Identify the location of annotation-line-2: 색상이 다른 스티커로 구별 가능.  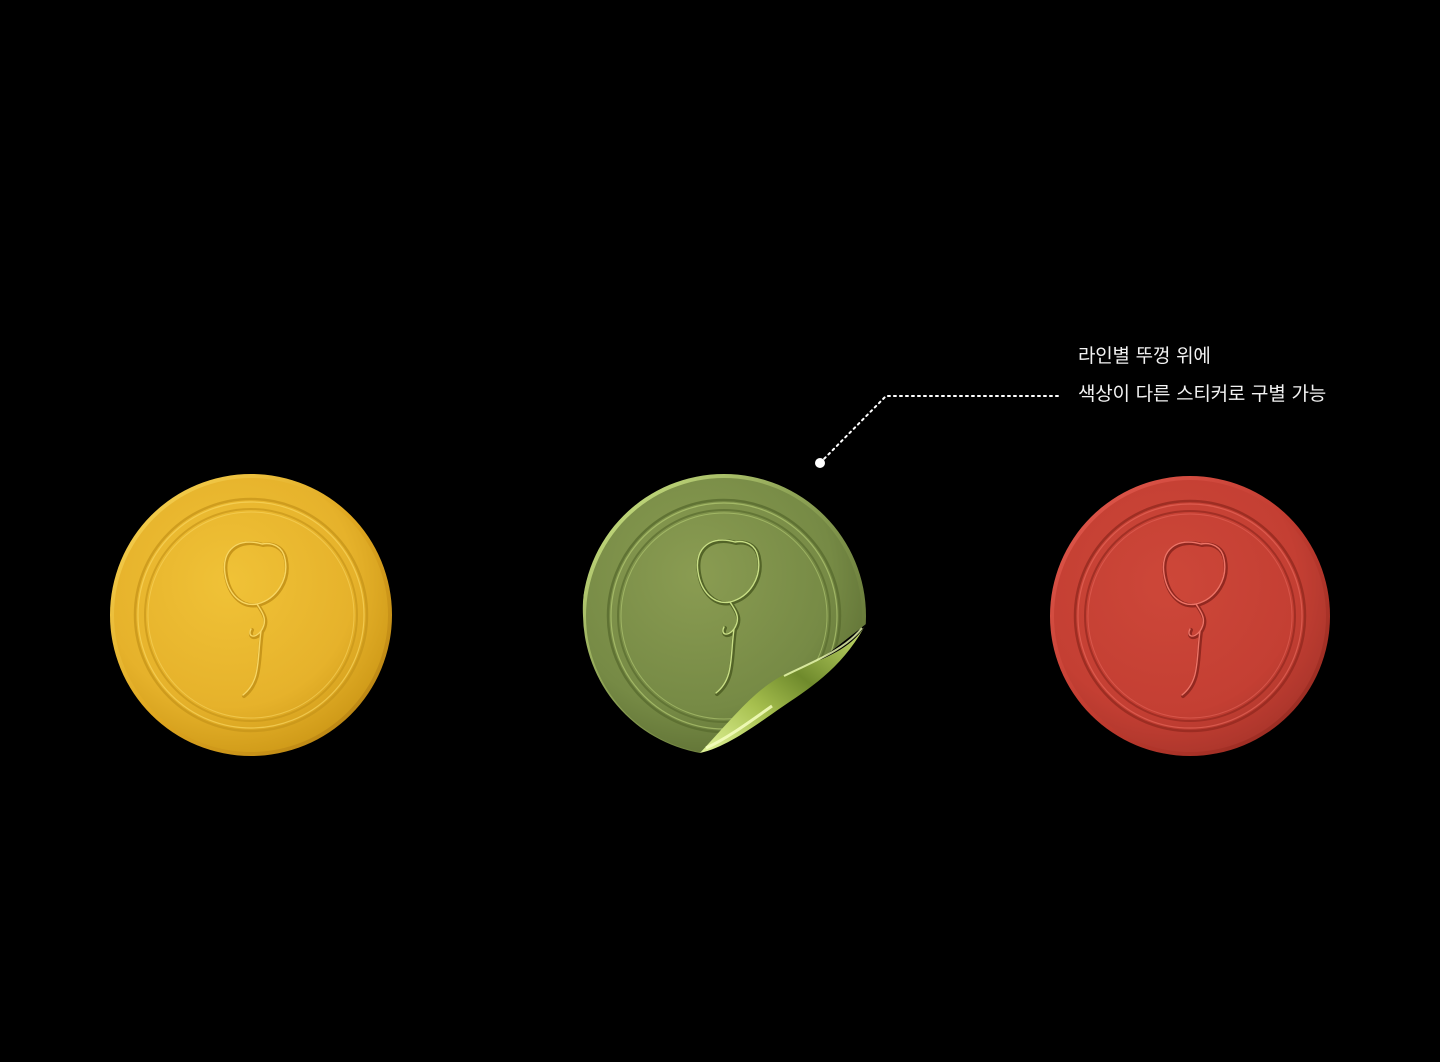
(1202, 394).